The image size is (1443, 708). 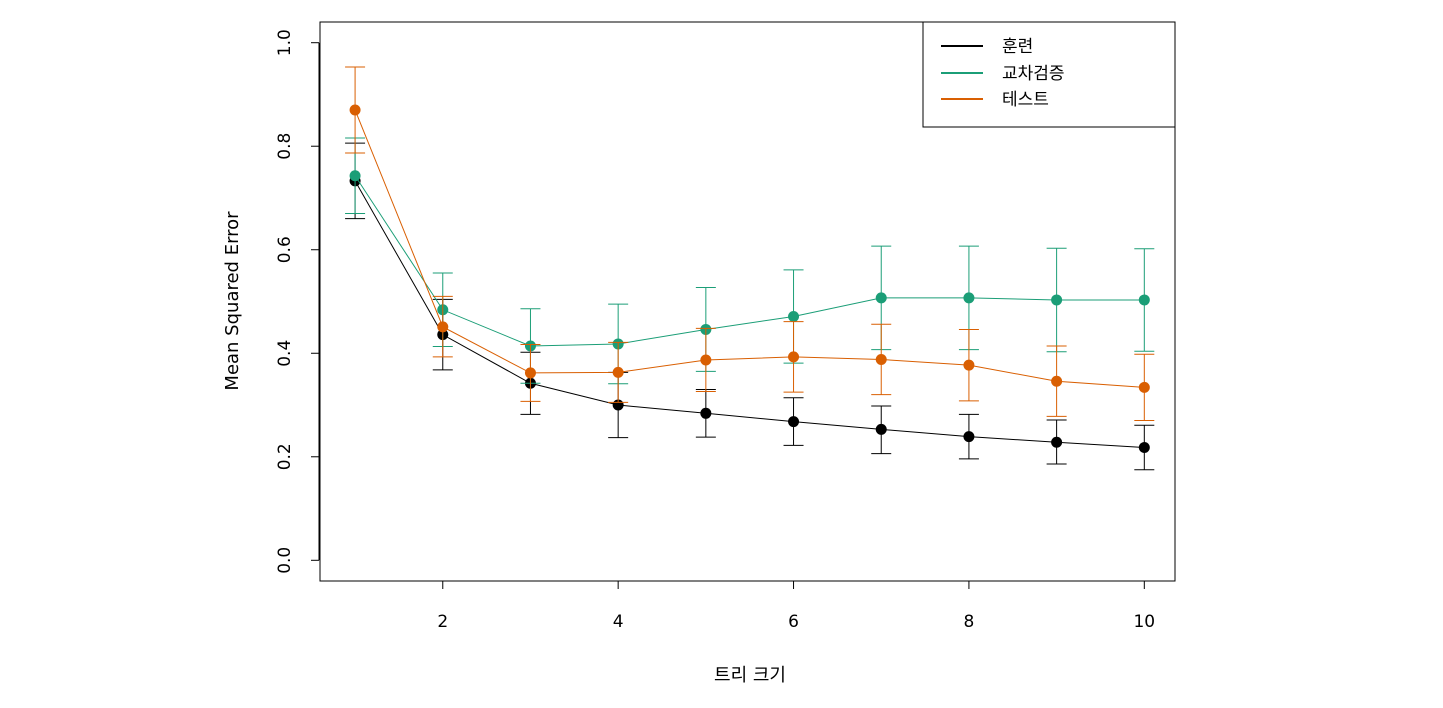 What do you see at coordinates (285, 249) in the screenshot?
I see `y-tick-label: 0.6` at bounding box center [285, 249].